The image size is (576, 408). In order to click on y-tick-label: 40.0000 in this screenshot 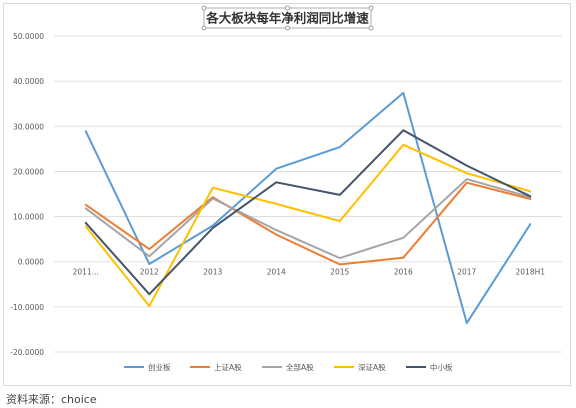, I will do `click(28, 81)`.